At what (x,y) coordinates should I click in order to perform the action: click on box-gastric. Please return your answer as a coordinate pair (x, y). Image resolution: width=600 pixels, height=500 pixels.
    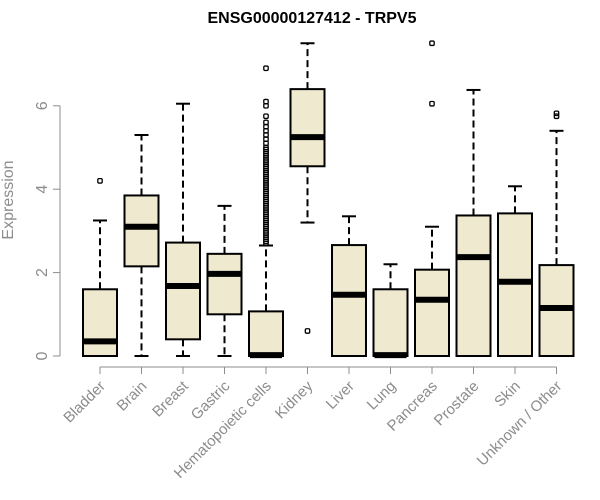
    Looking at the image, I should click on (224, 280).